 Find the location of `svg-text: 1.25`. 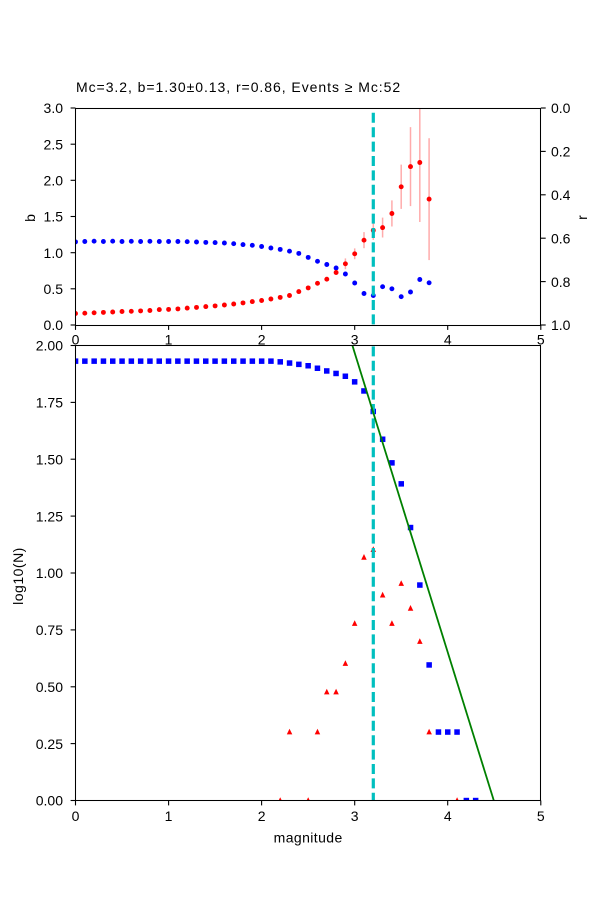

svg-text: 1.25 is located at coordinates (49, 516).